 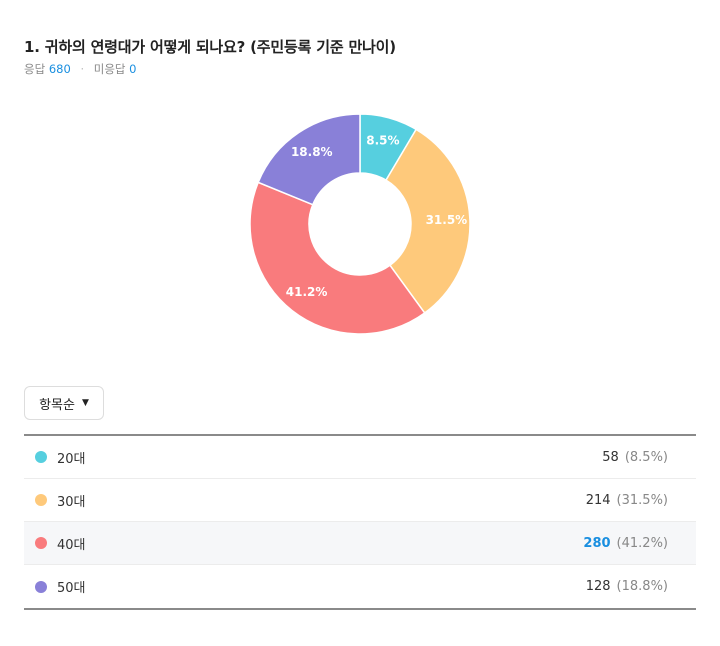 I want to click on row-count: 58, so click(x=610, y=457).